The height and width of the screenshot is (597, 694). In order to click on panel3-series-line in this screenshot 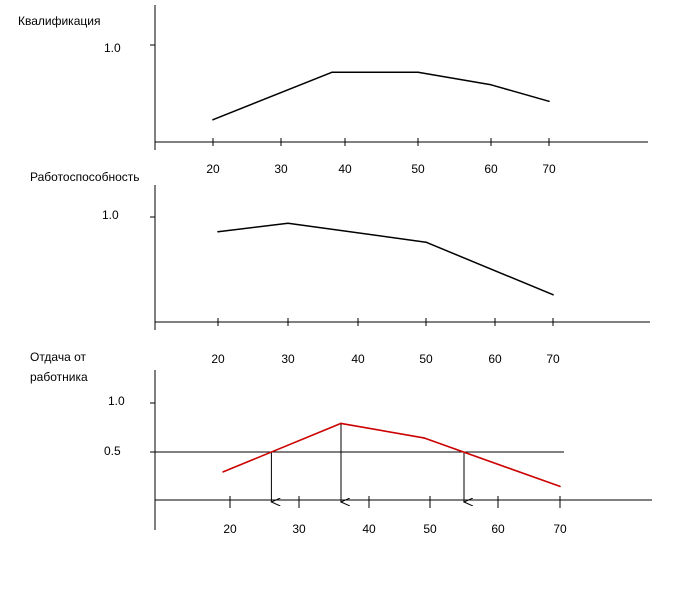, I will do `click(391, 455)`.